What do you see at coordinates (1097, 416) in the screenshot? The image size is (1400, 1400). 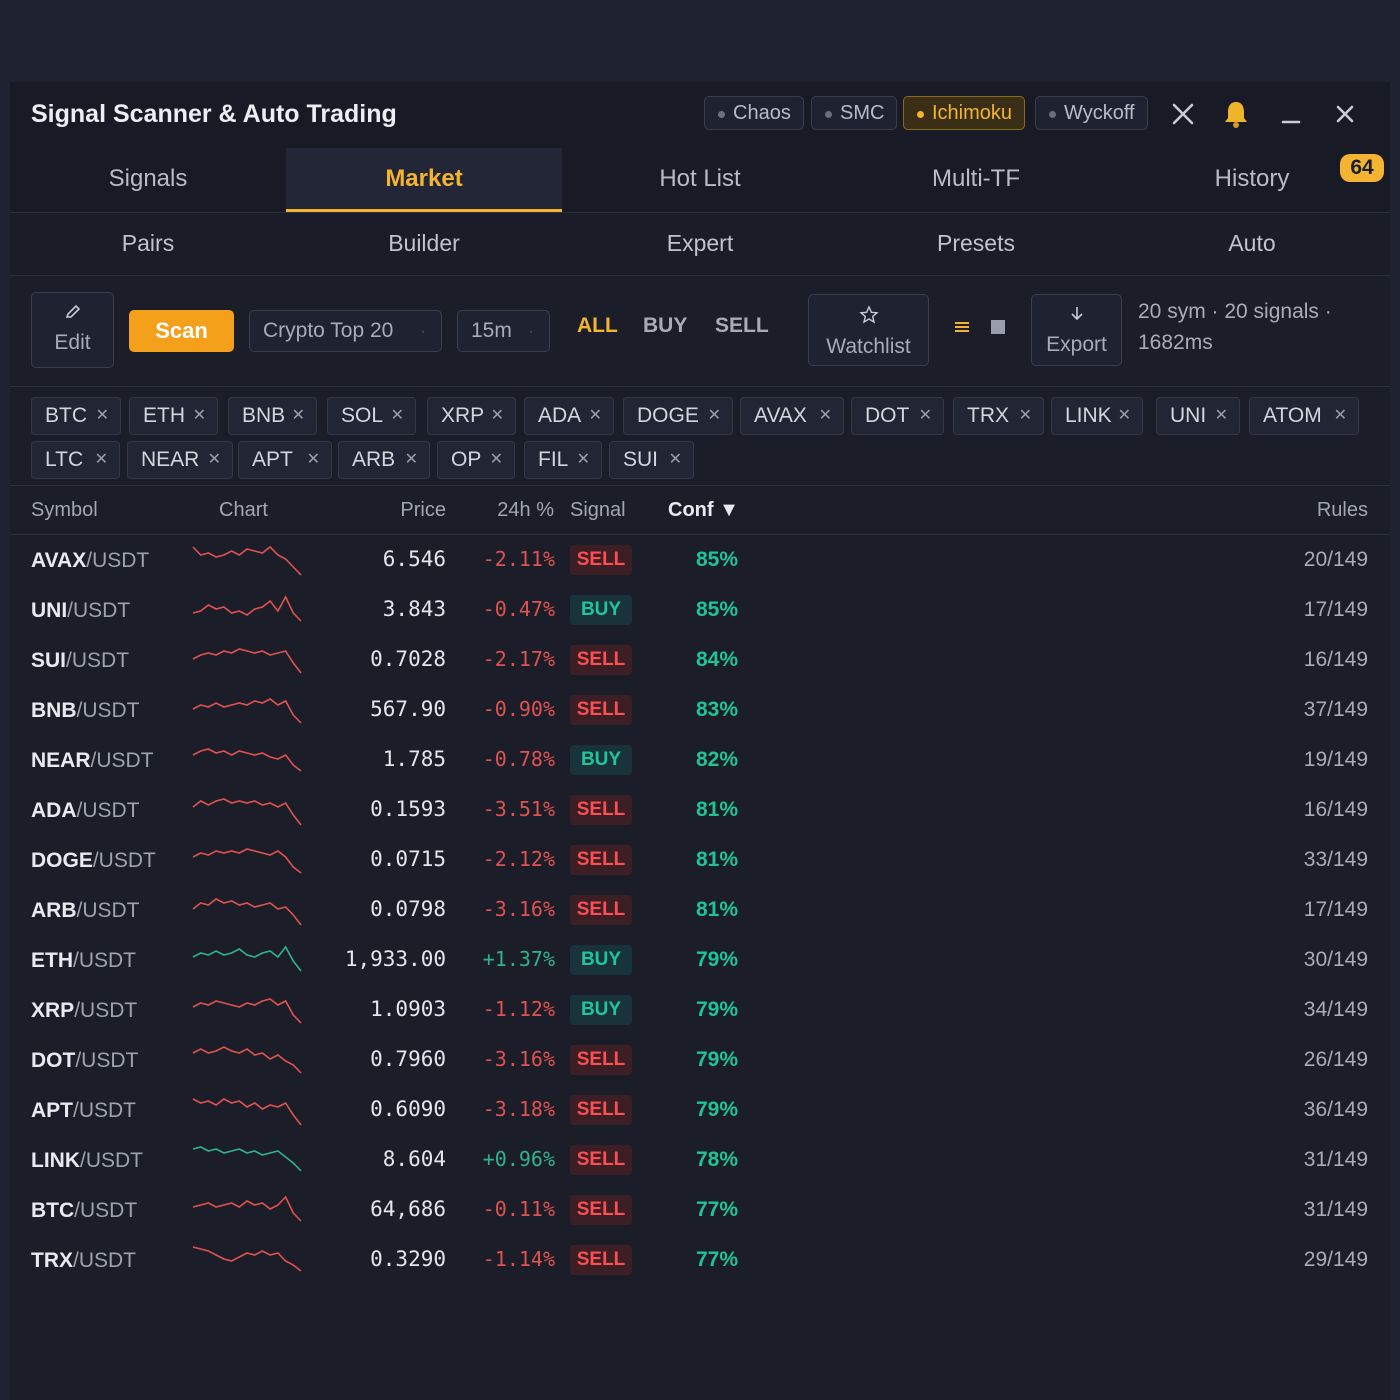 I see `symbol-chip: LINK ✕` at bounding box center [1097, 416].